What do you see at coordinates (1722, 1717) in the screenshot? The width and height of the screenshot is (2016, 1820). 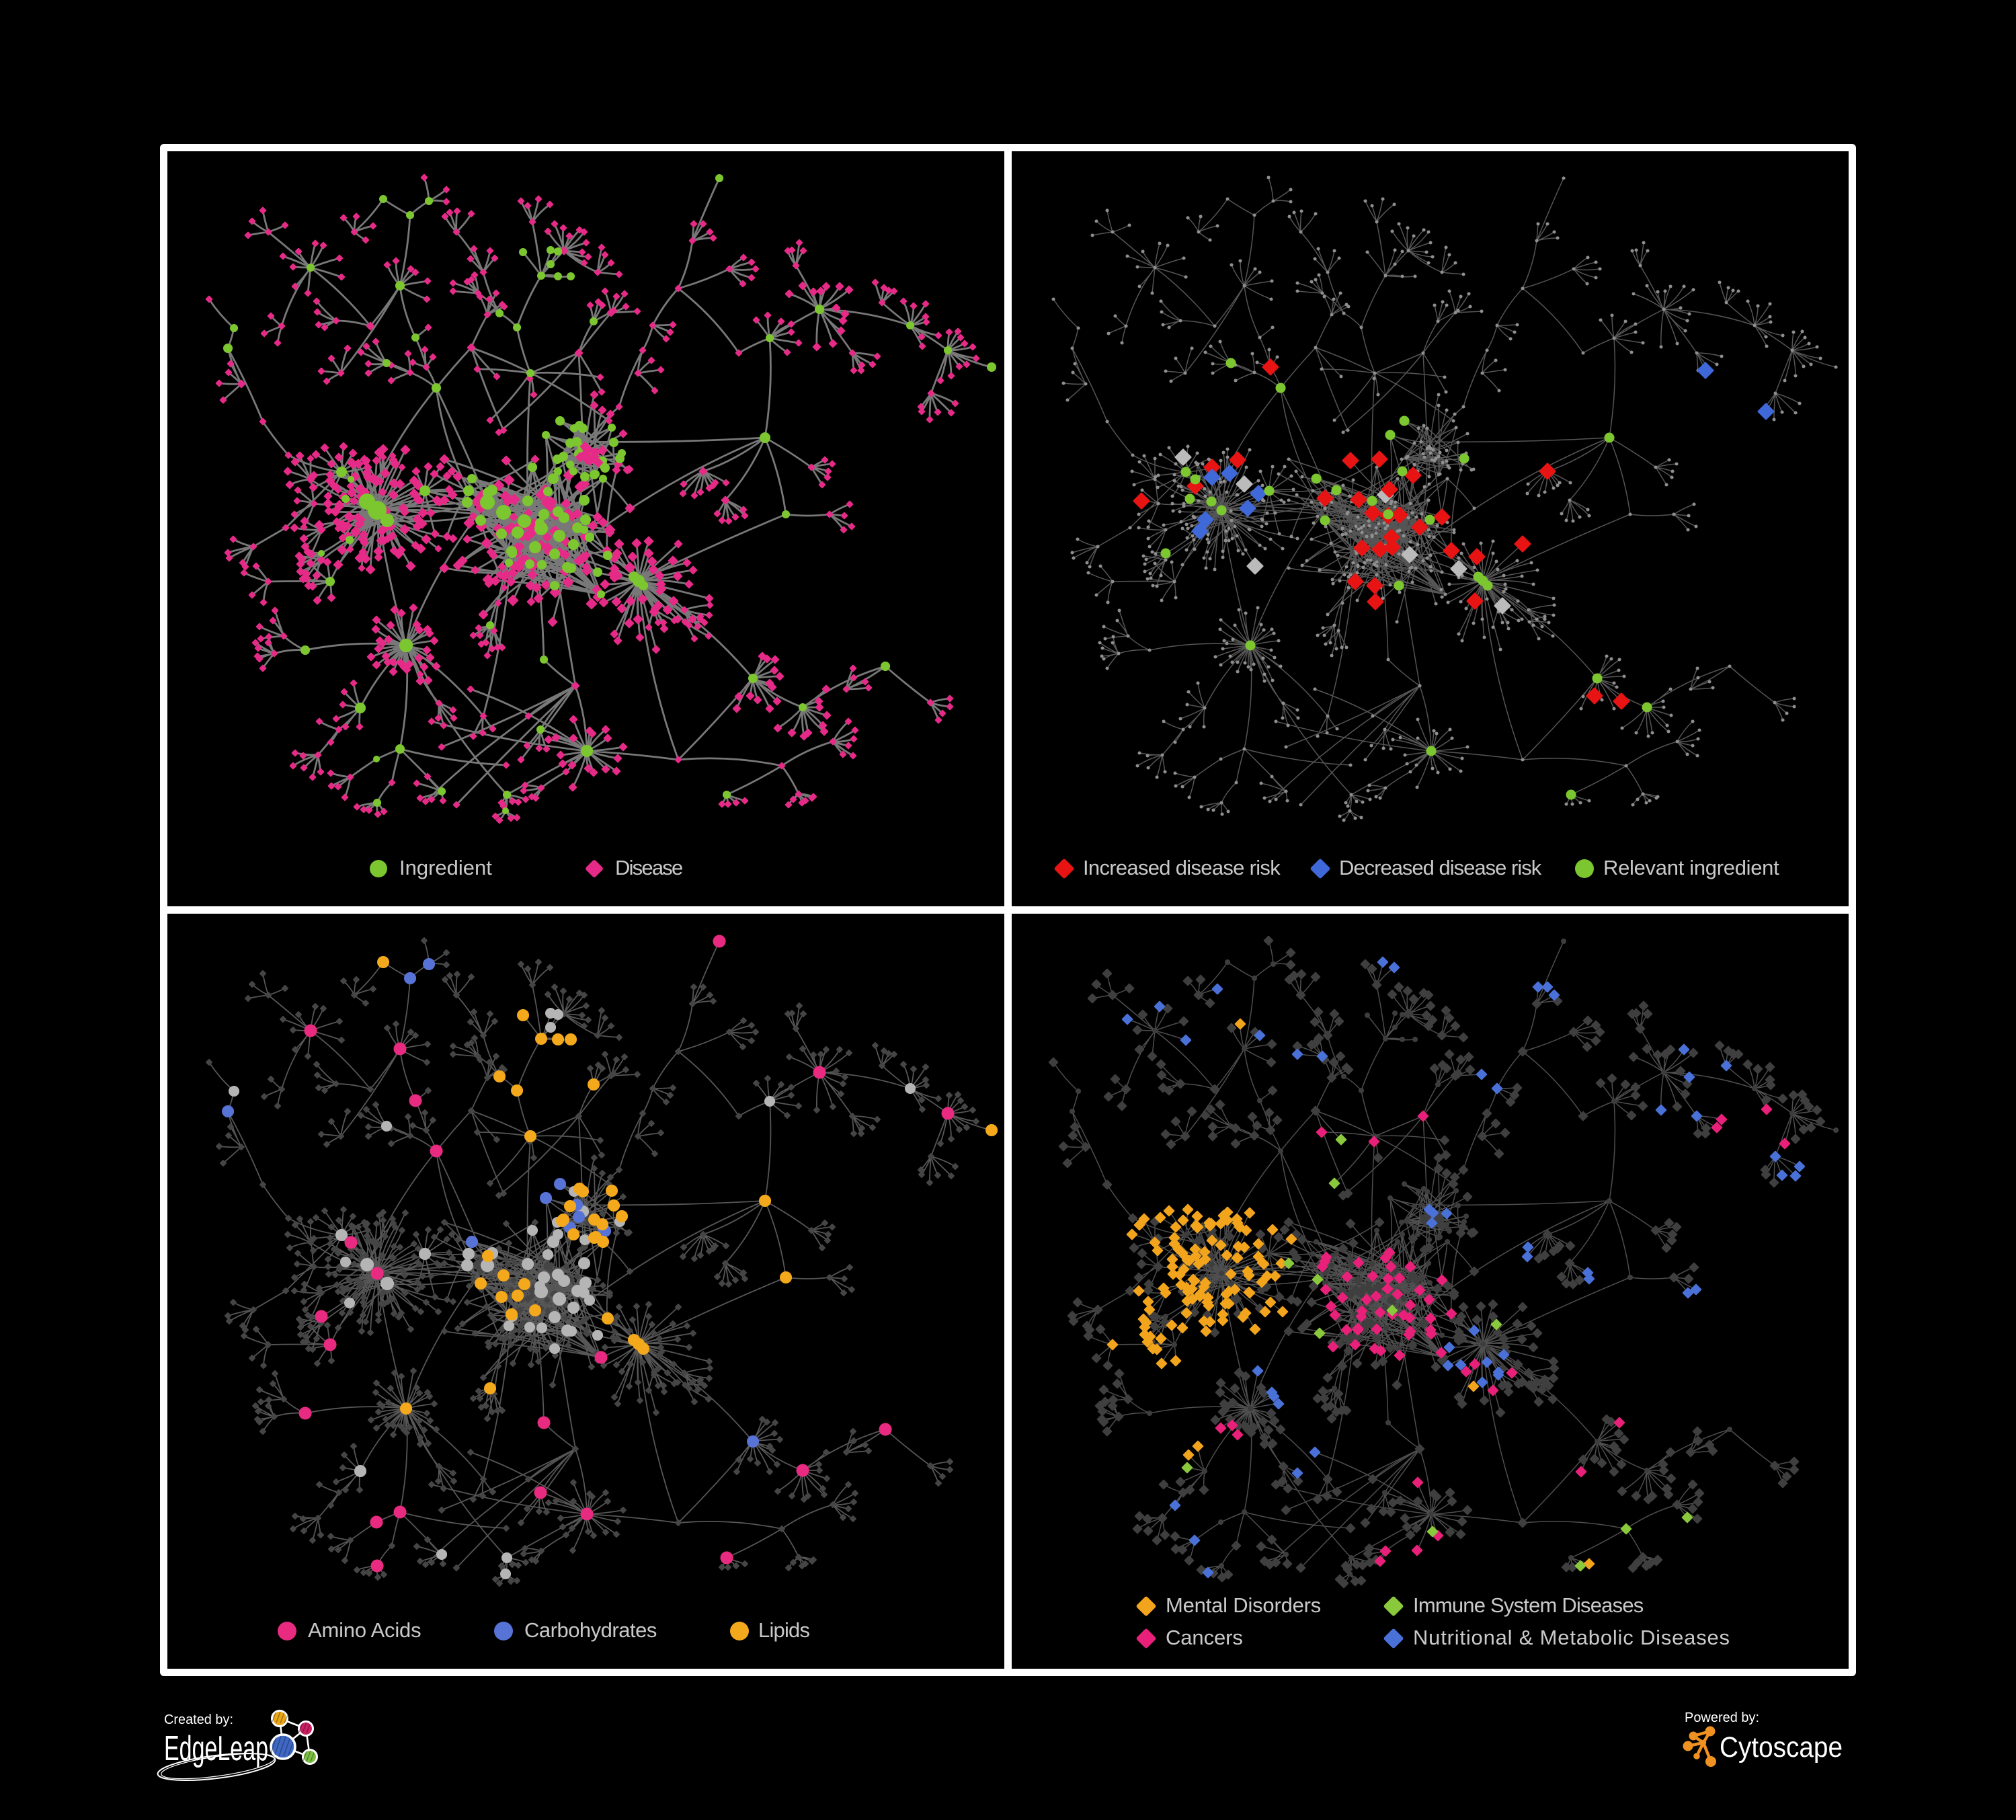 I see `svg-text: Powered by:` at bounding box center [1722, 1717].